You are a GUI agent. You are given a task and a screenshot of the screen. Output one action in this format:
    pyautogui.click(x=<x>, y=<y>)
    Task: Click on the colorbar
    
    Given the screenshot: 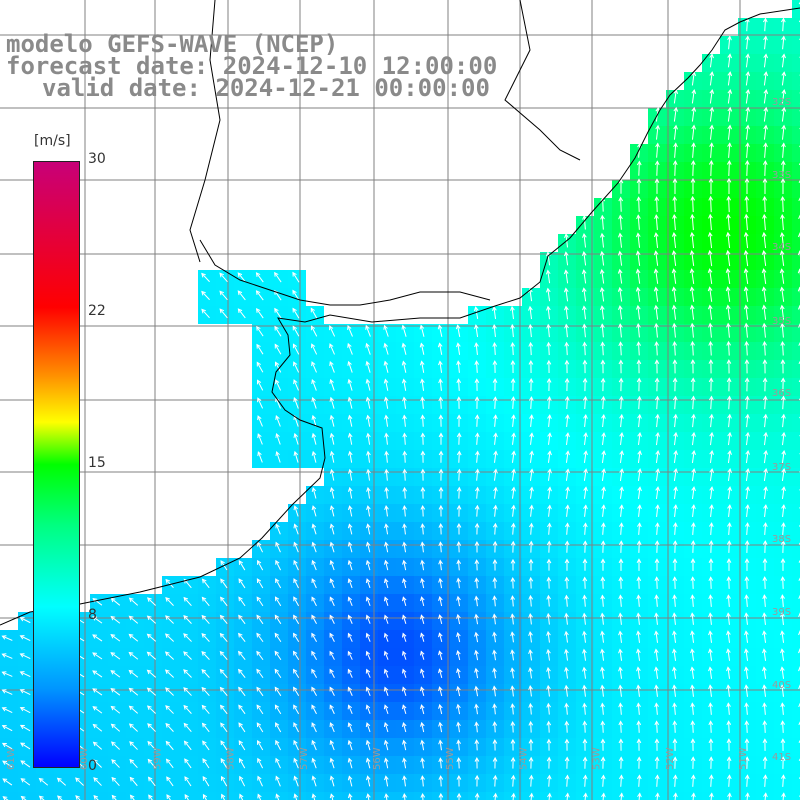 What is the action you would take?
    pyautogui.click(x=56, y=464)
    